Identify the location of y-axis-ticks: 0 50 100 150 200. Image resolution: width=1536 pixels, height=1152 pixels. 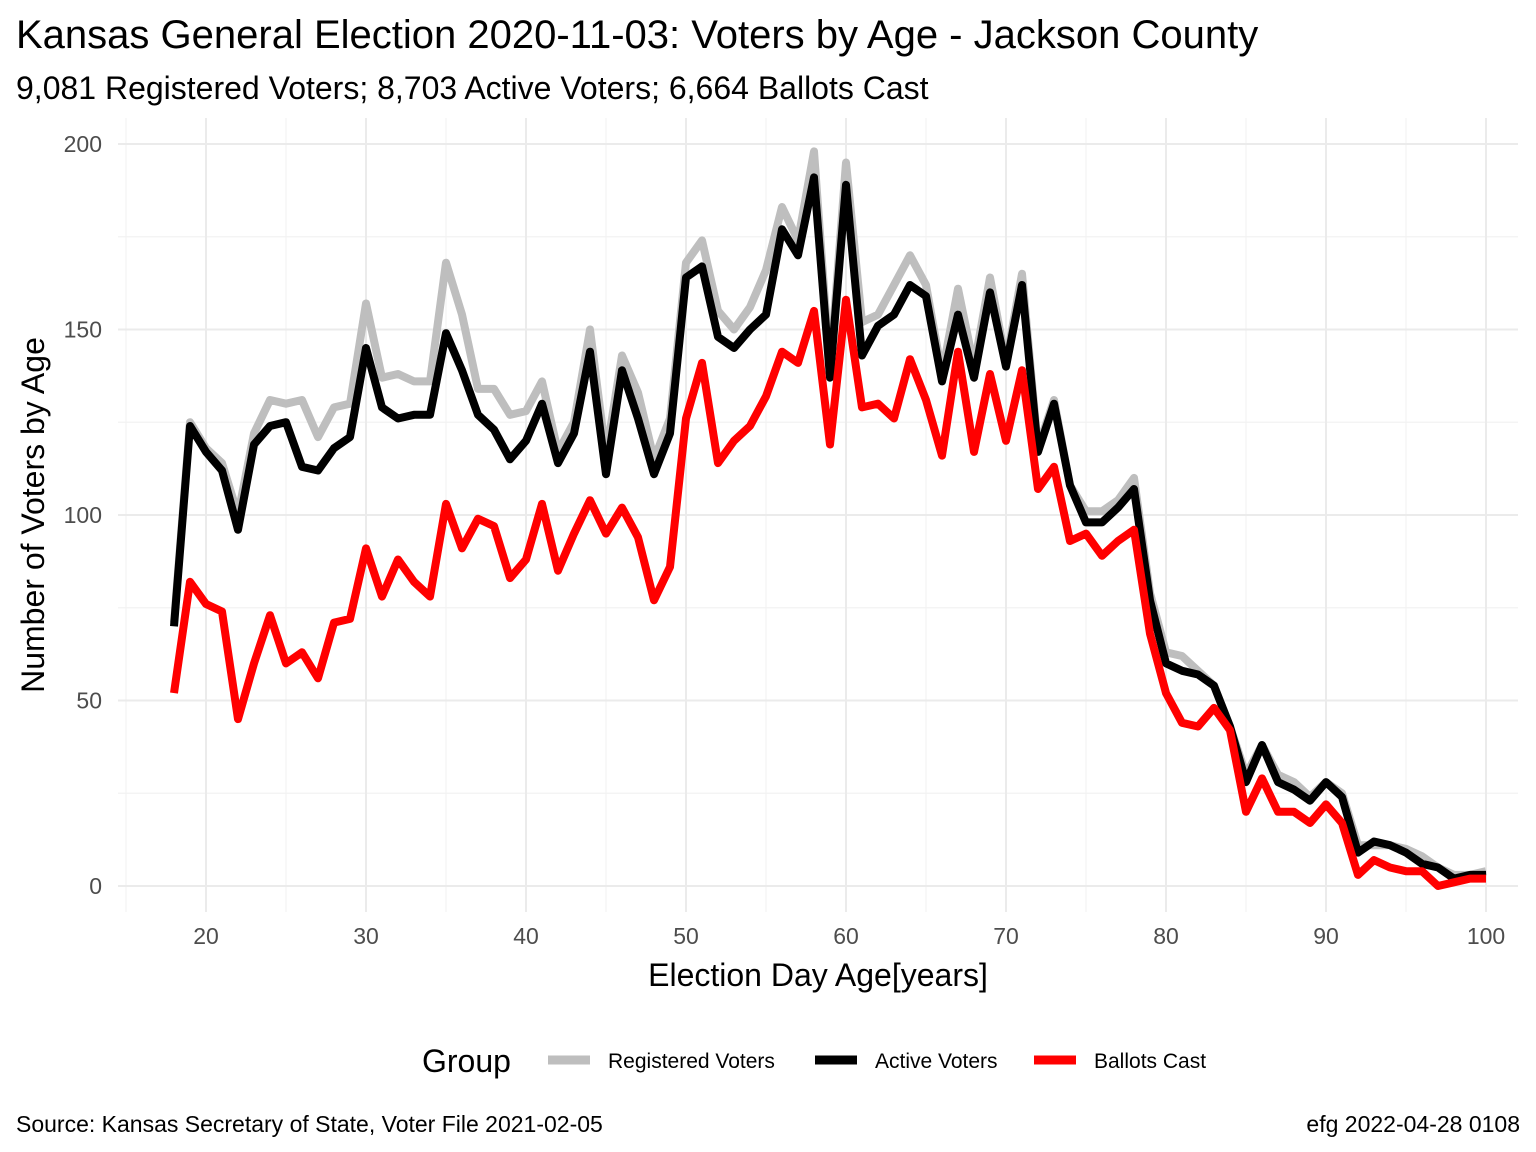
(83, 515).